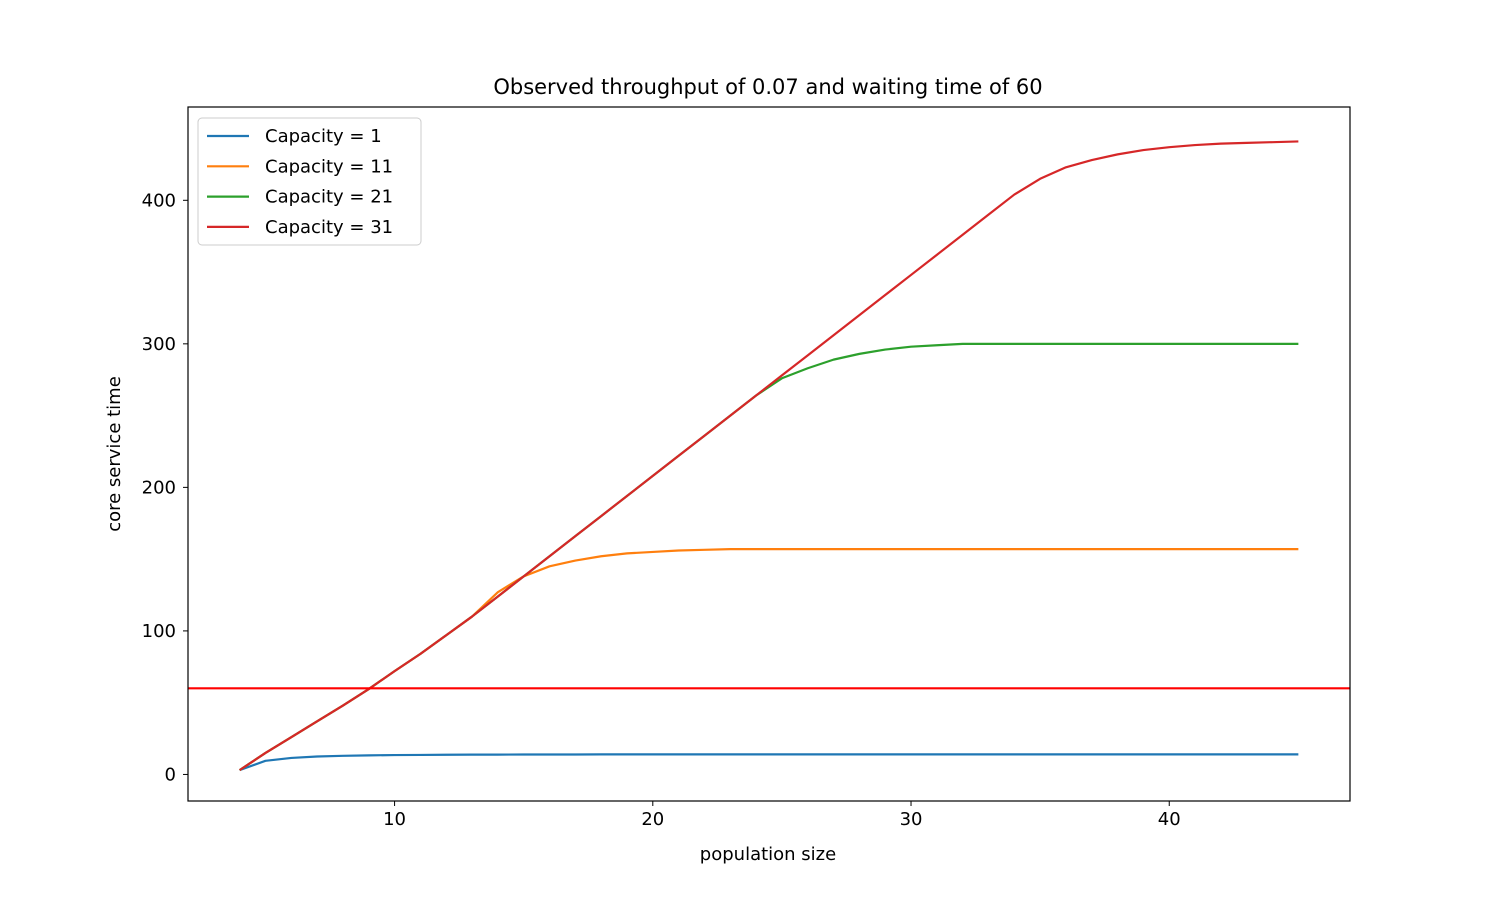  I want to click on legend-label: Capacity = 21, so click(329, 197).